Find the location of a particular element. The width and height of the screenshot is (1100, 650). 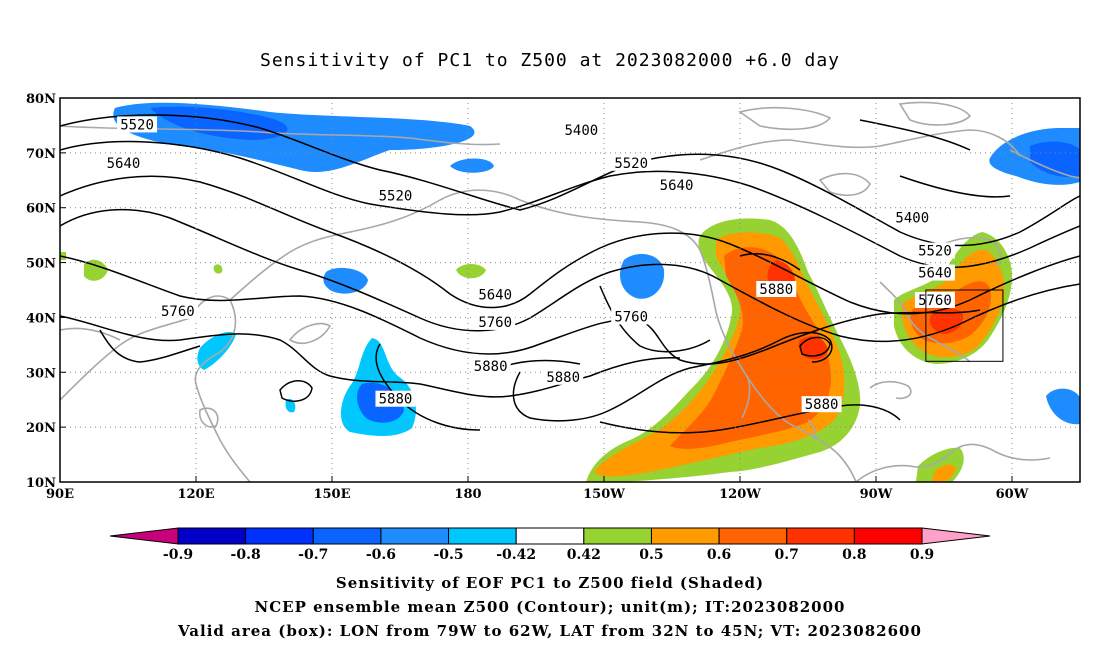

colorbar-label: -0.7 is located at coordinates (313, 555).